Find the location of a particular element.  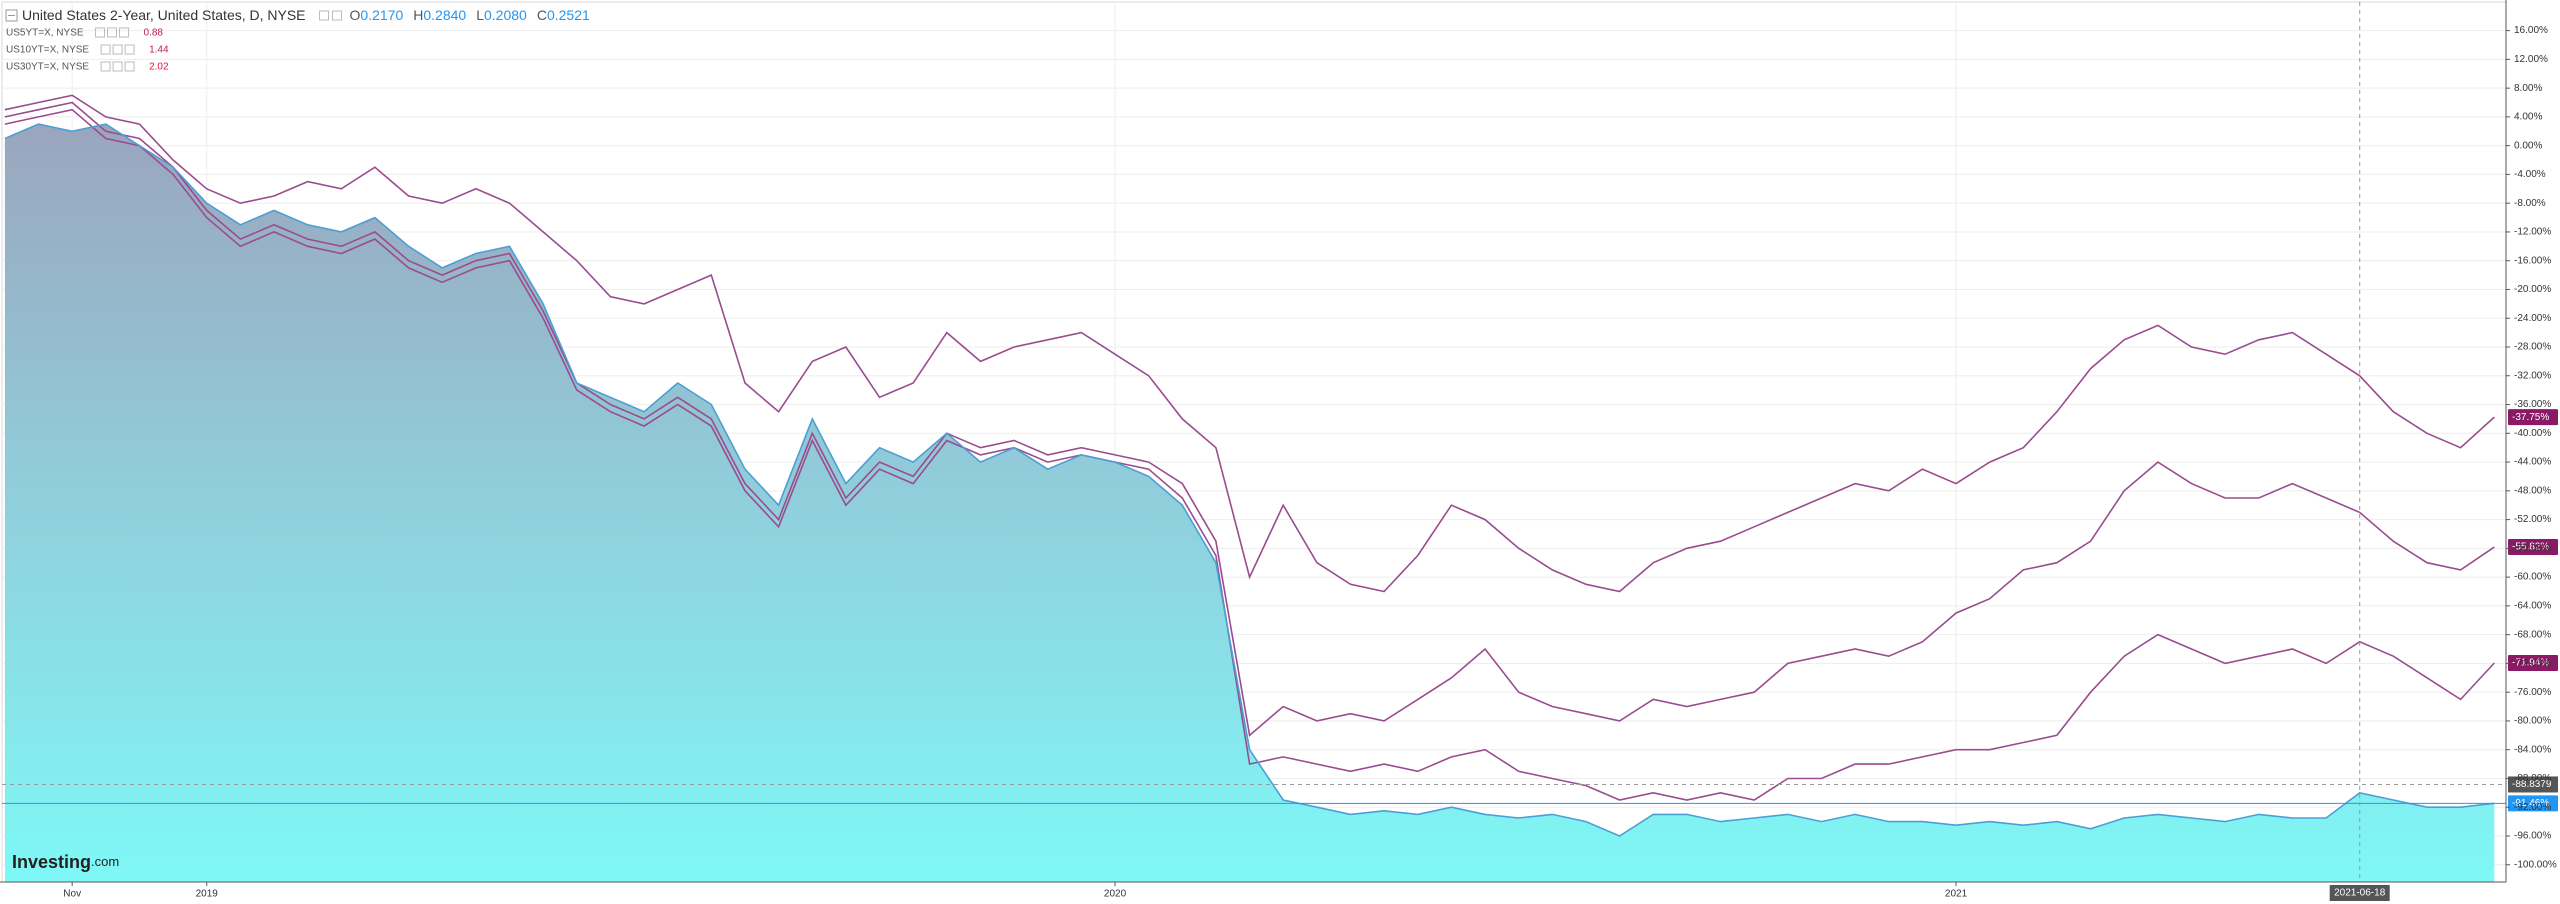

y-tick-label: -36.00% is located at coordinates (2532, 404).